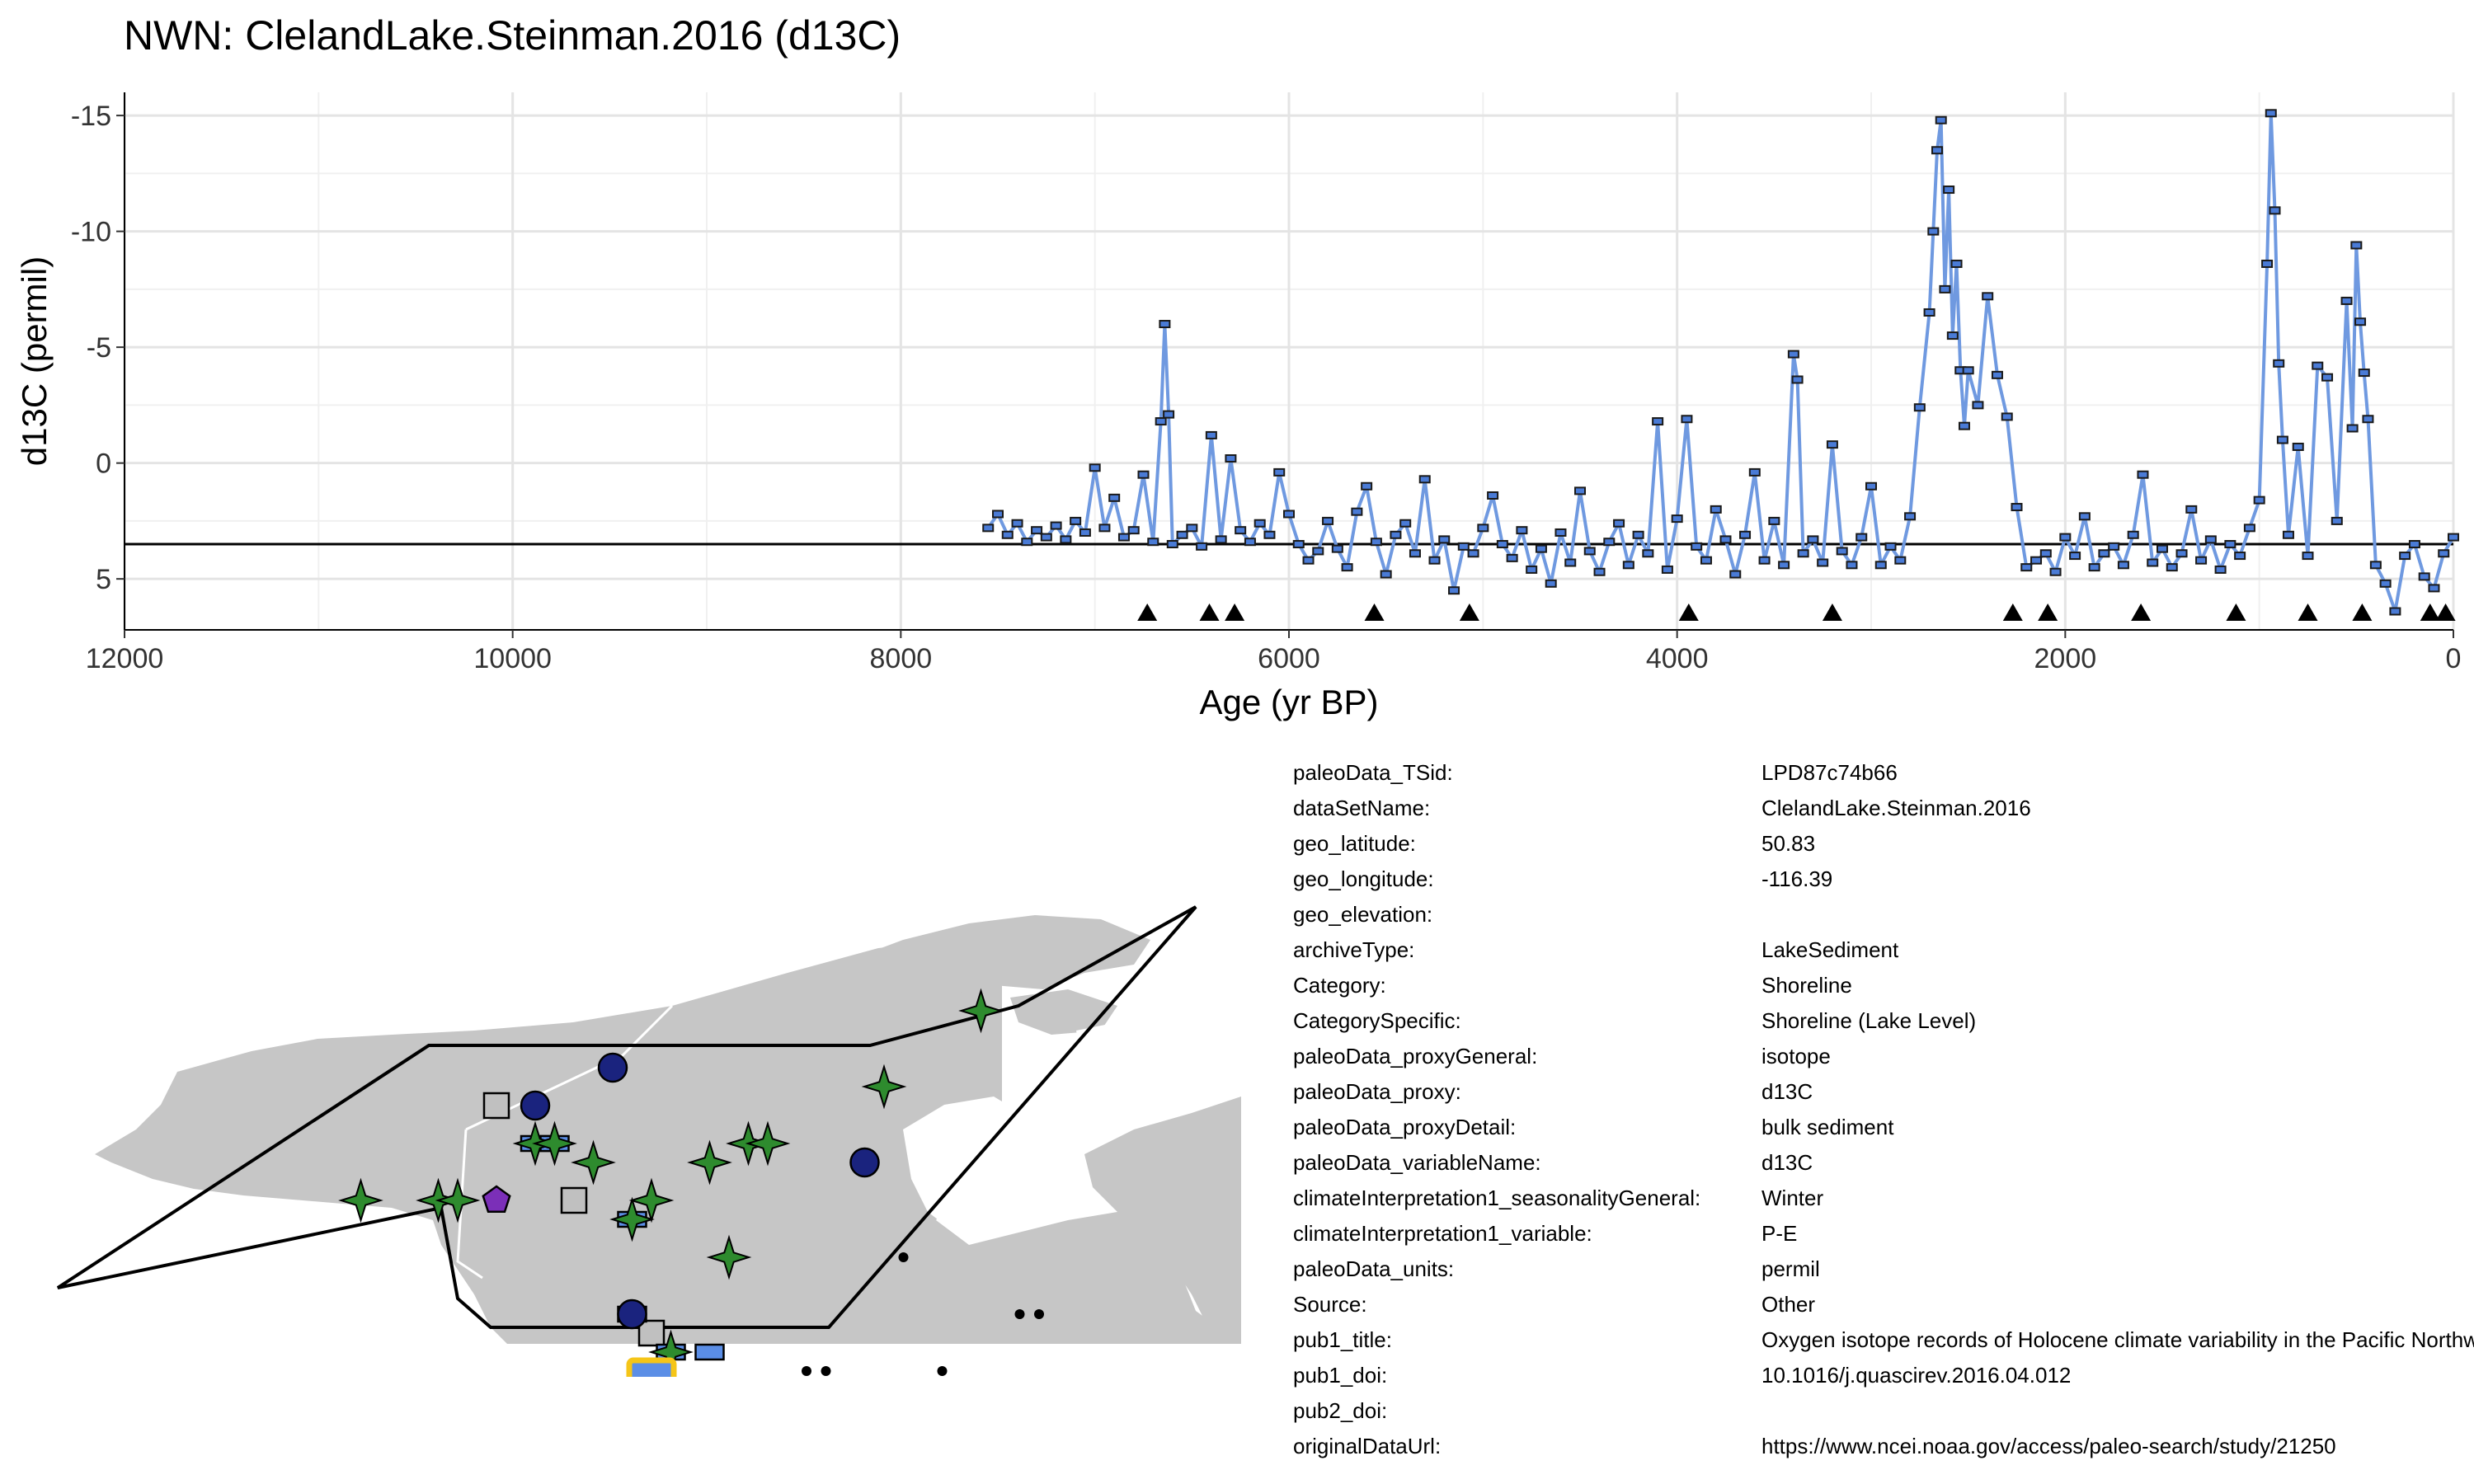  I want to click on site-pentagon, so click(496, 1199).